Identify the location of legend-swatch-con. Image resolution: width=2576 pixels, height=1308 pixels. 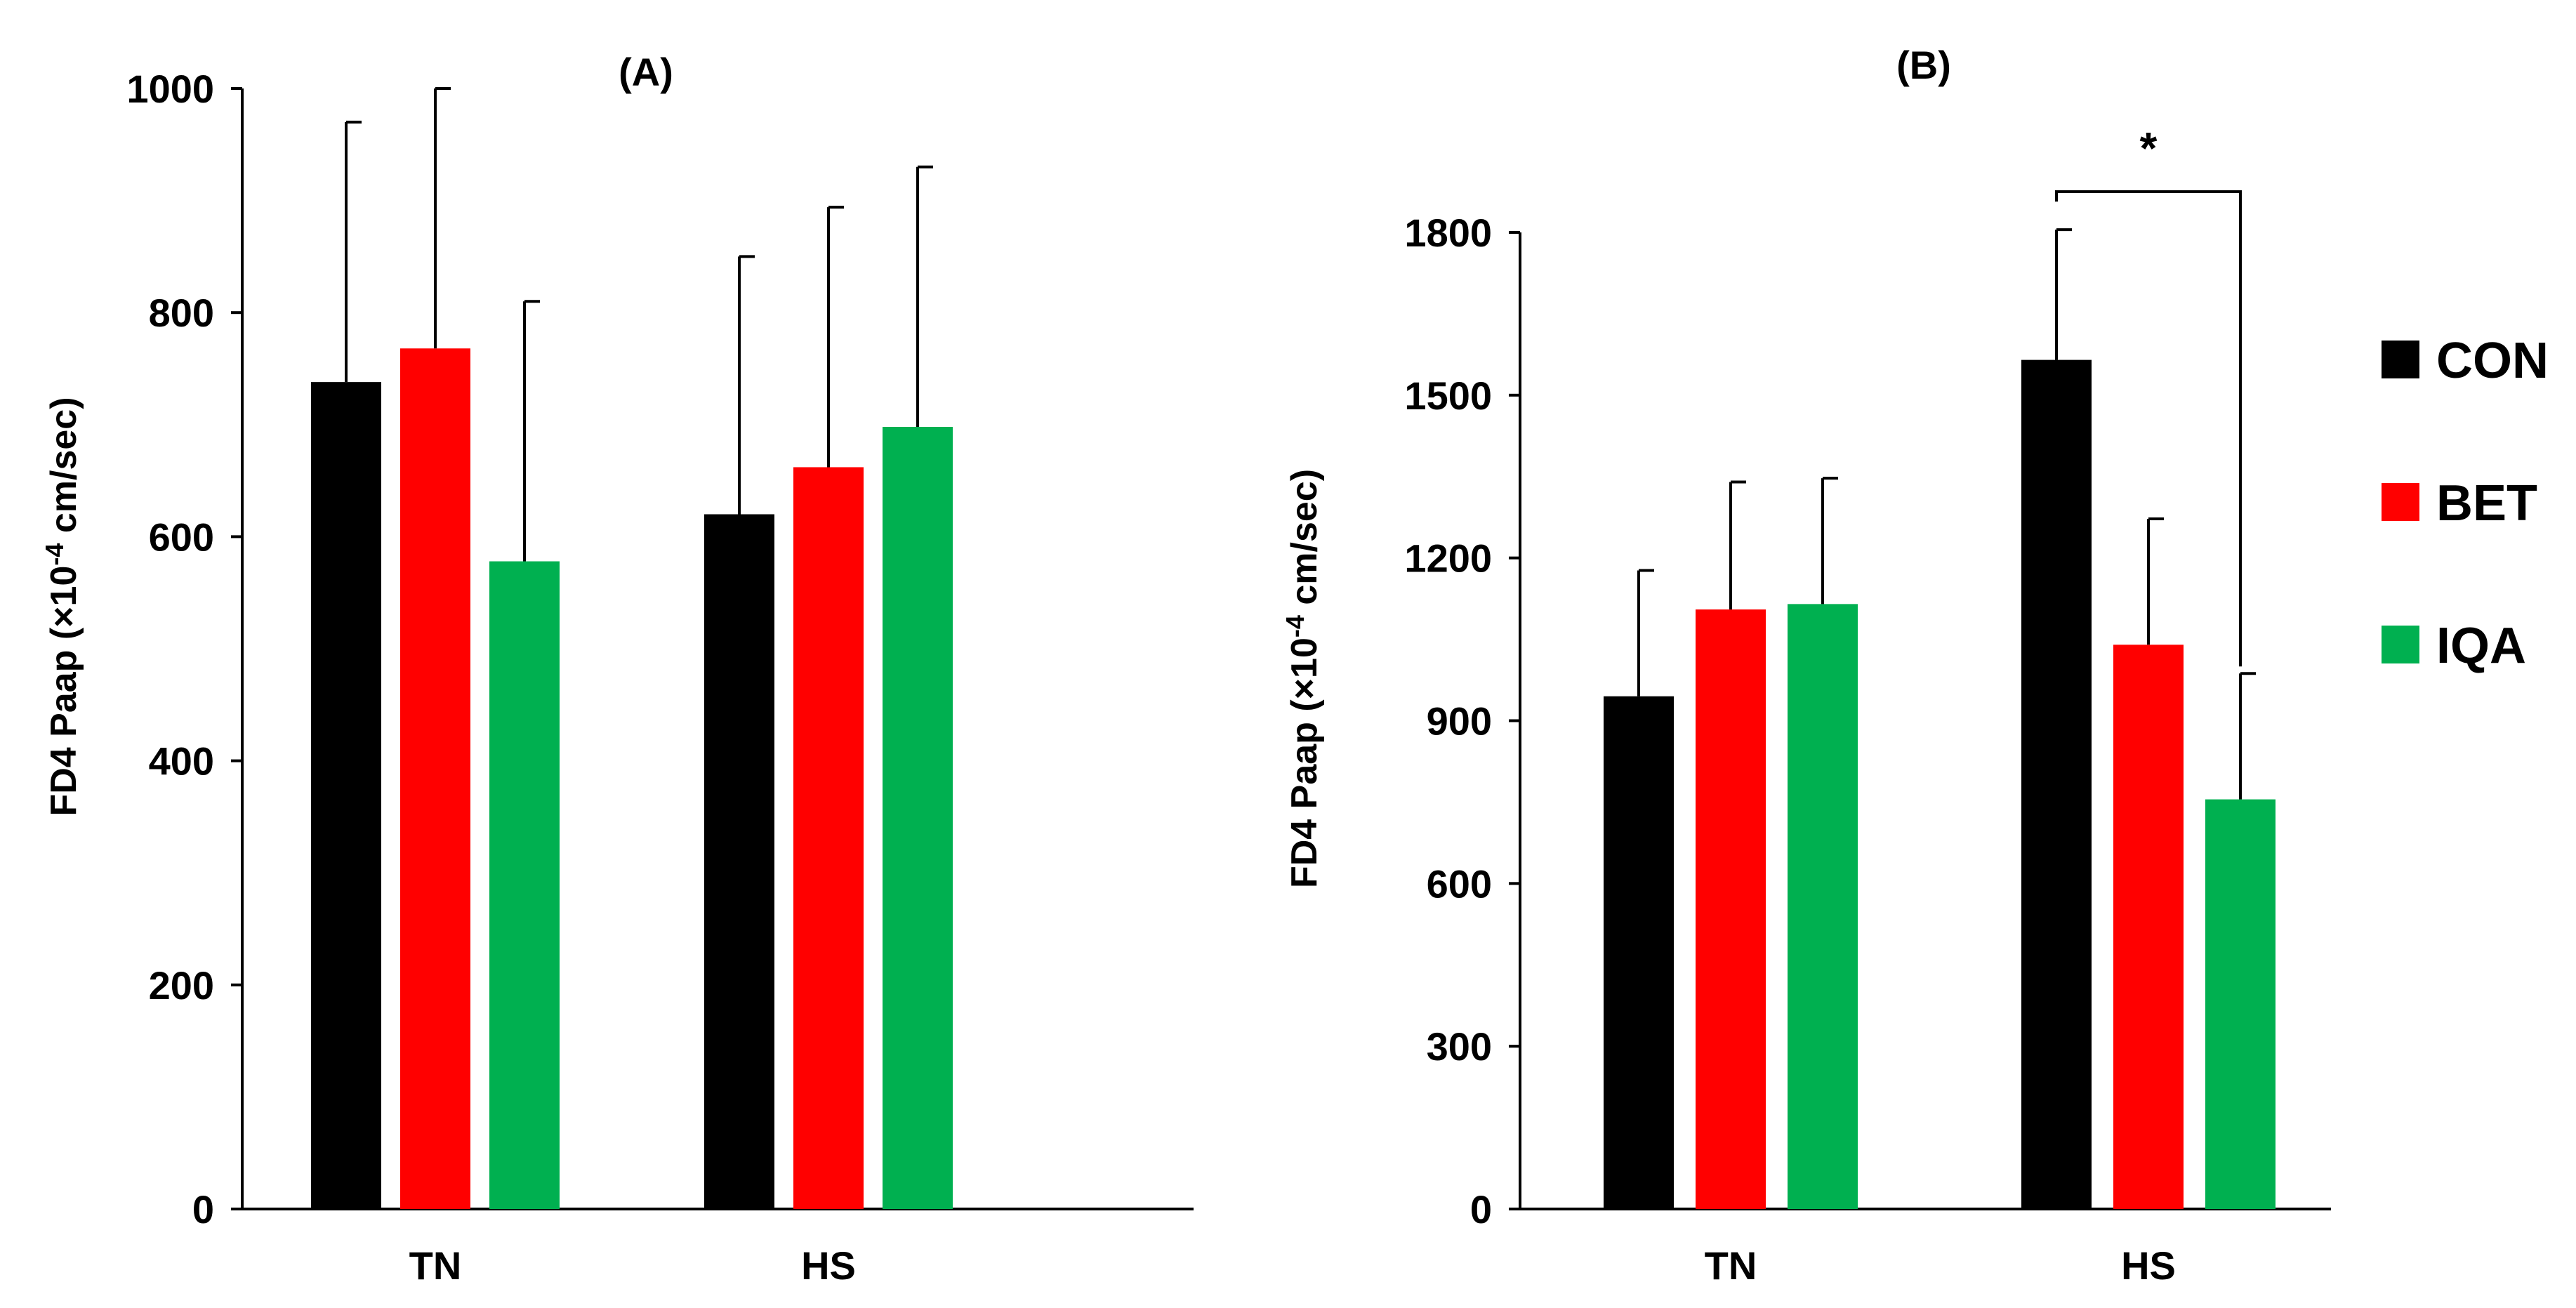
(2400, 359).